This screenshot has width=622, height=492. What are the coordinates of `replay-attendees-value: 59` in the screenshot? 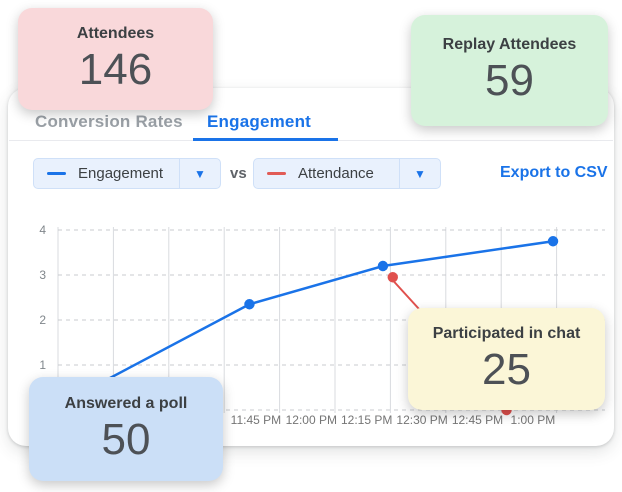 It's located at (509, 81).